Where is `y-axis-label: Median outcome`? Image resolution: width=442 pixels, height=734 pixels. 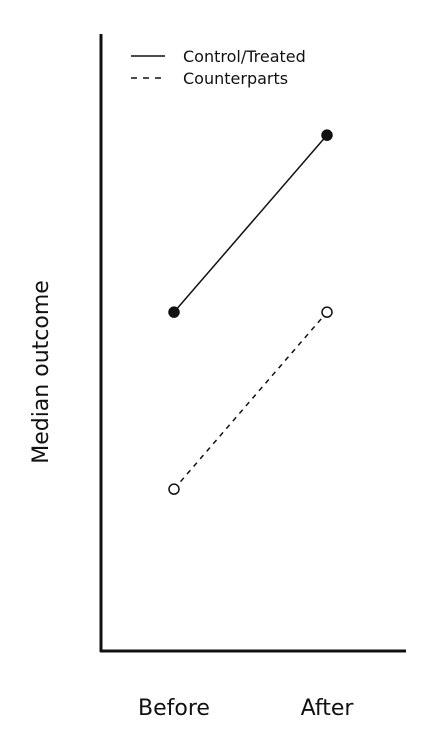
y-axis-label: Median outcome is located at coordinates (41, 372).